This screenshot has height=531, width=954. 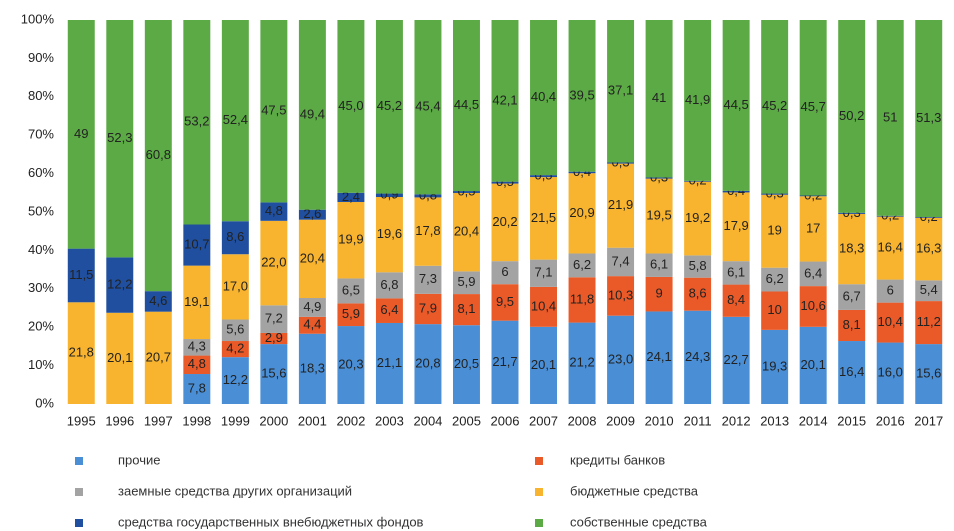 I want to click on data-label: 21,9, so click(x=620, y=204).